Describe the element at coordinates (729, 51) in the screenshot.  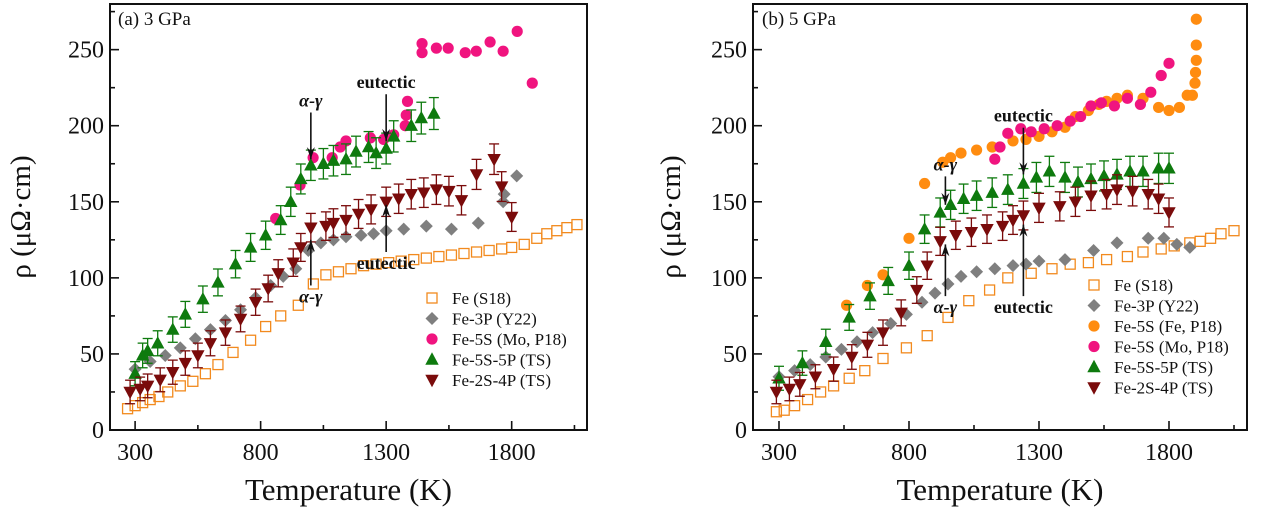
I see `y-tick-label: 250` at that location.